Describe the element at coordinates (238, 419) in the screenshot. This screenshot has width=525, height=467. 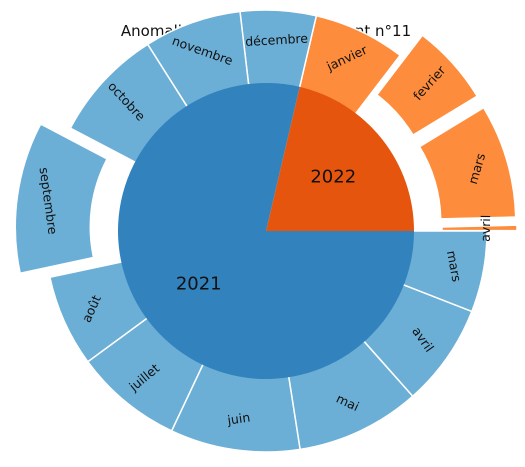
I see `month-label-2021-juin: juin` at that location.